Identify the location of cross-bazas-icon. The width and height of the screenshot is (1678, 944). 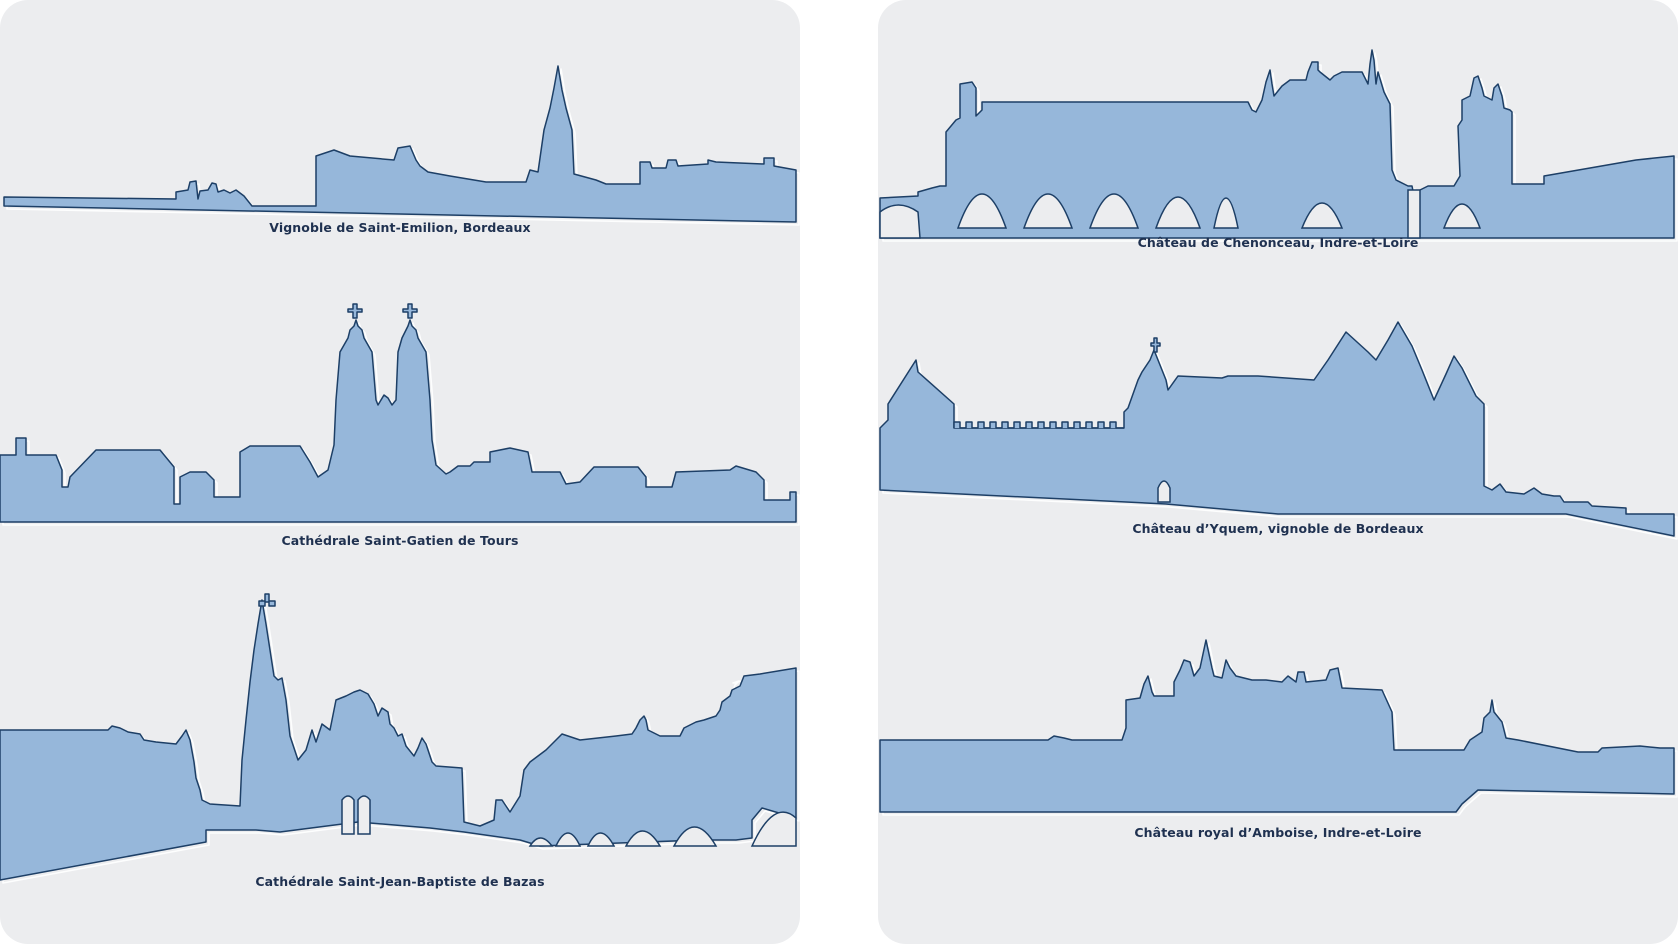
(267, 600).